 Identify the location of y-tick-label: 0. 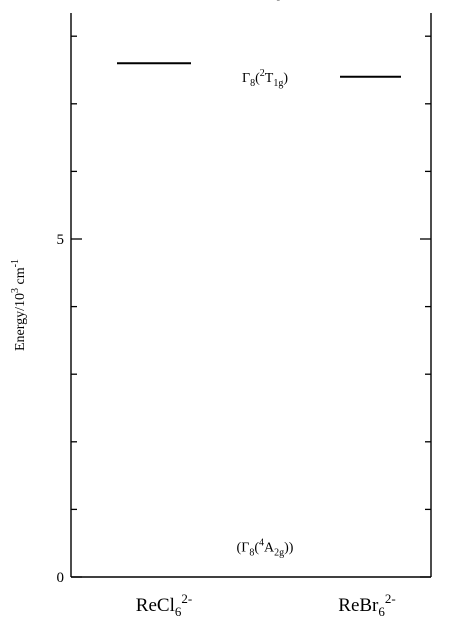
(61, 578).